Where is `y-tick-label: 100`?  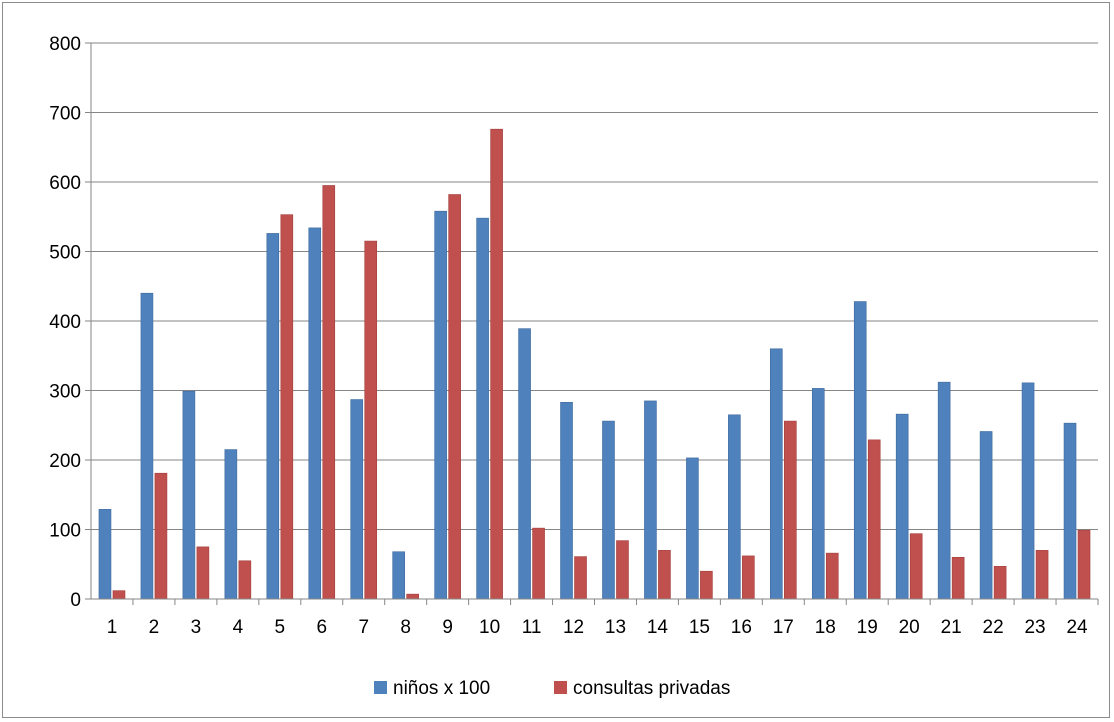
y-tick-label: 100 is located at coordinates (65, 531).